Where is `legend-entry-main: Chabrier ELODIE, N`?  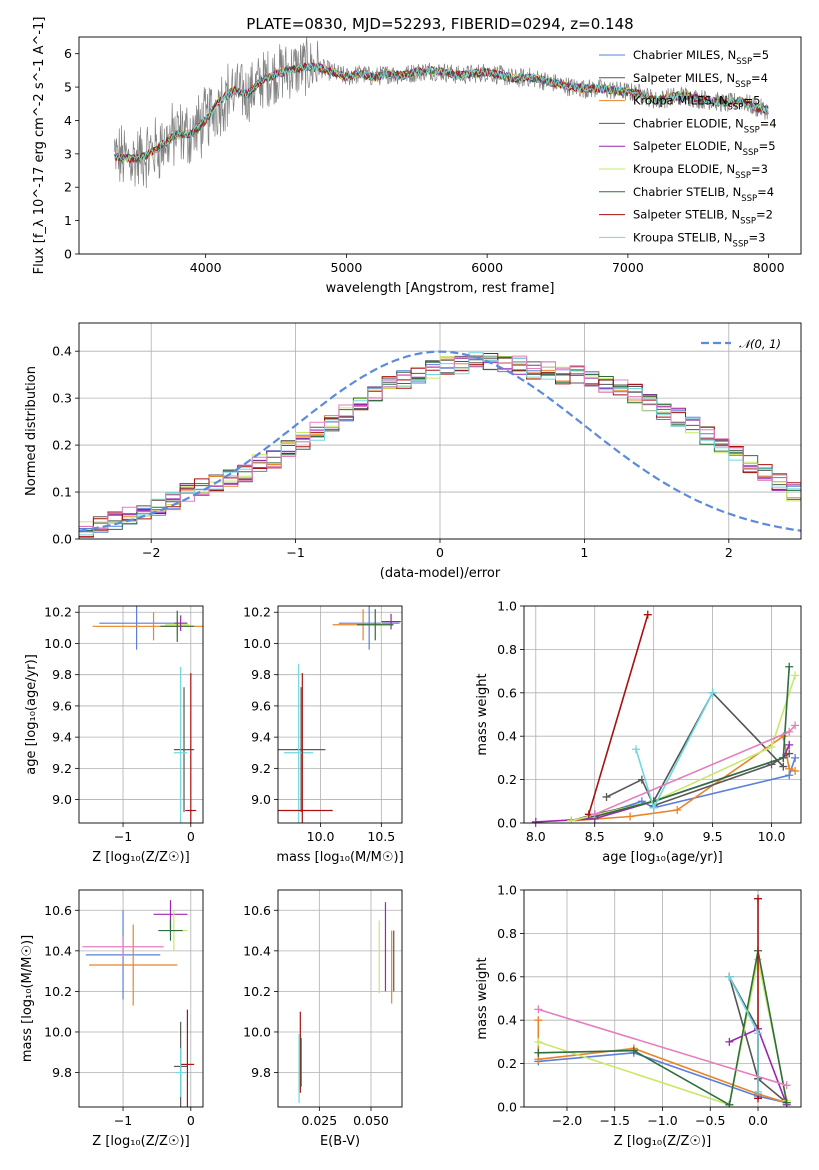
legend-entry-main: Chabrier ELODIE, N is located at coordinates (688, 123).